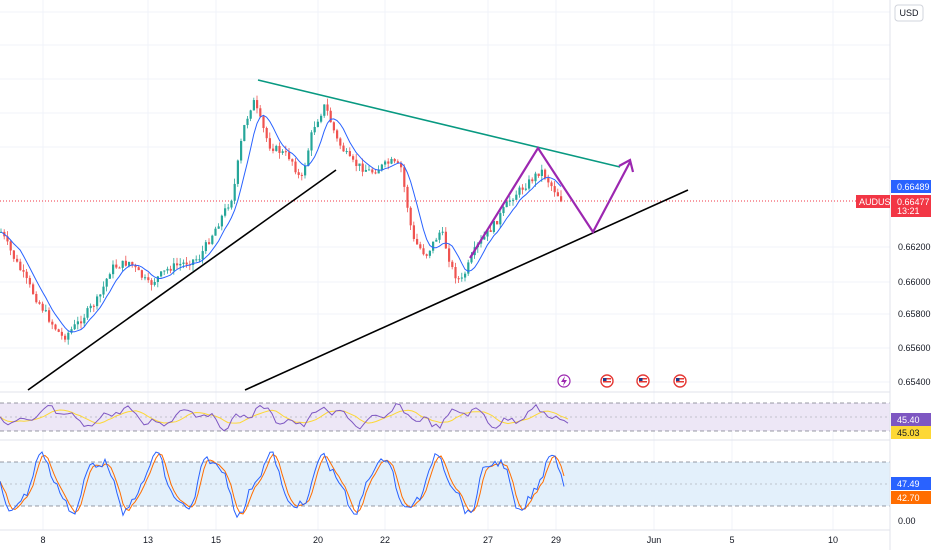 The image size is (932, 550). I want to click on time-label: 27, so click(488, 540).